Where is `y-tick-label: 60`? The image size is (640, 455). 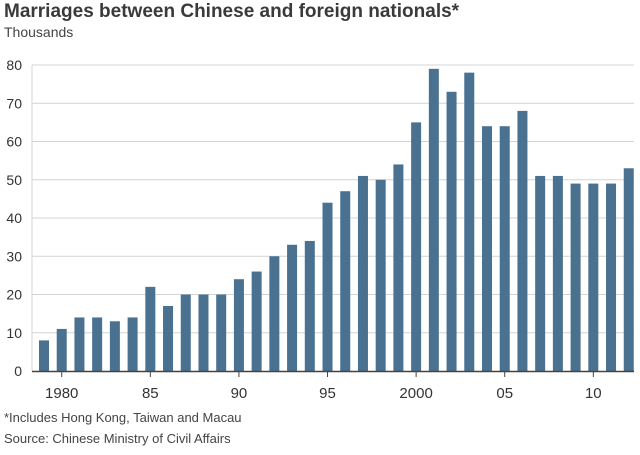 y-tick-label: 60 is located at coordinates (14, 142).